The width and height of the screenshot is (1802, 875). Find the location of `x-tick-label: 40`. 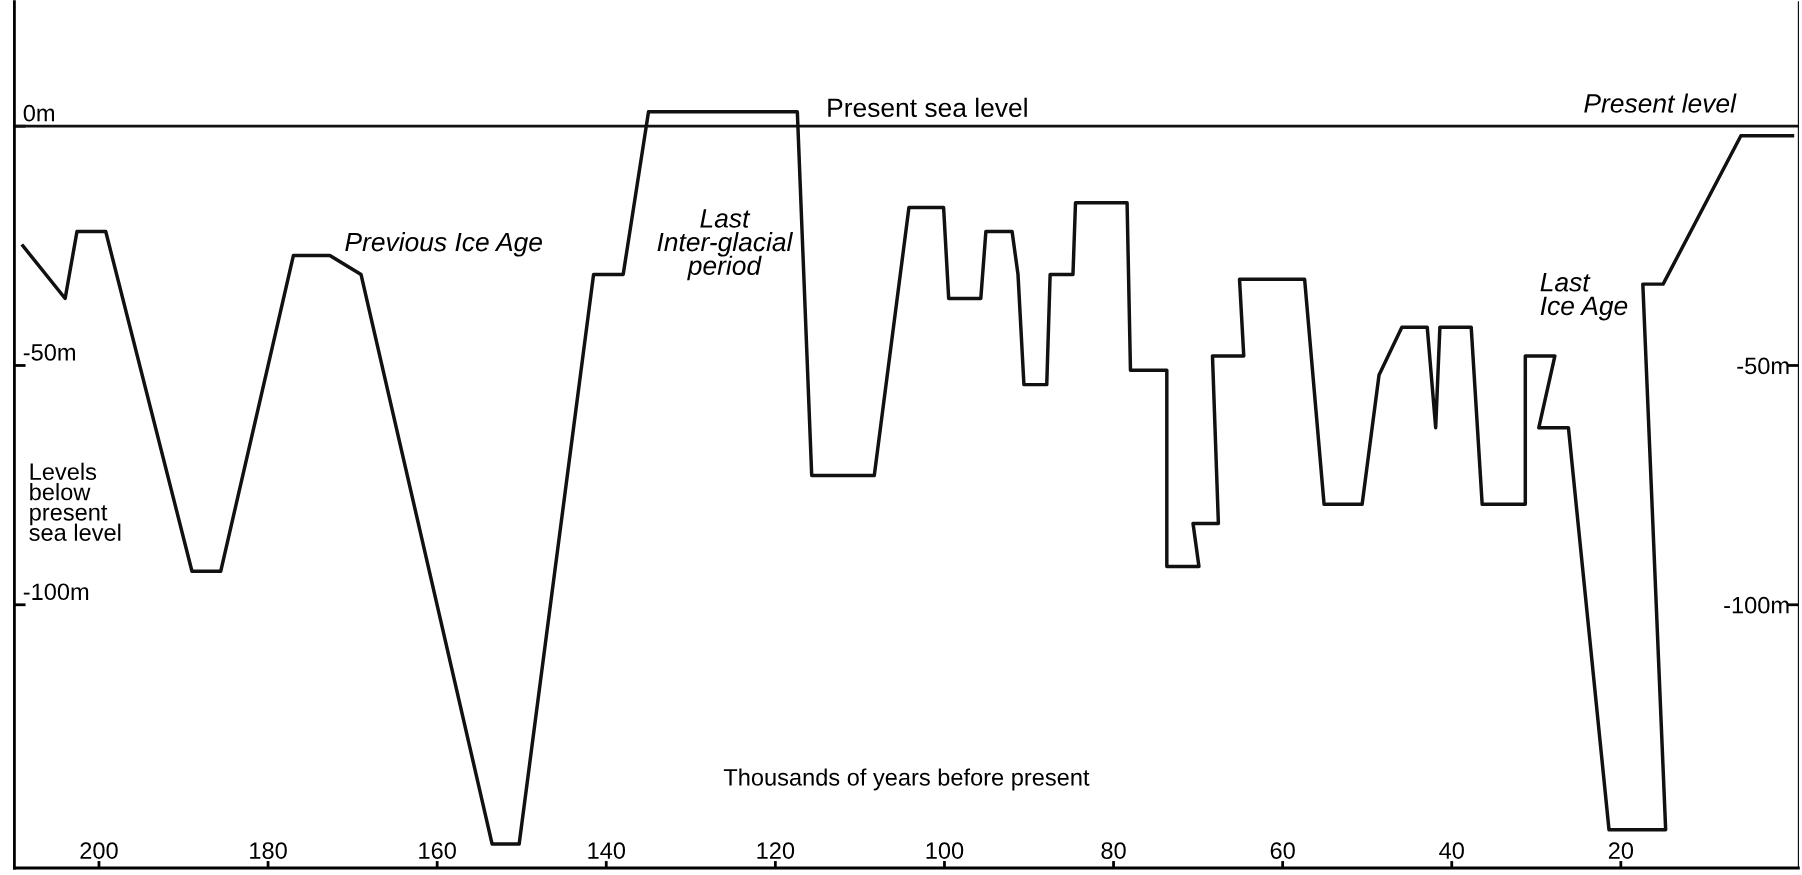

x-tick-label: 40 is located at coordinates (1451, 850).